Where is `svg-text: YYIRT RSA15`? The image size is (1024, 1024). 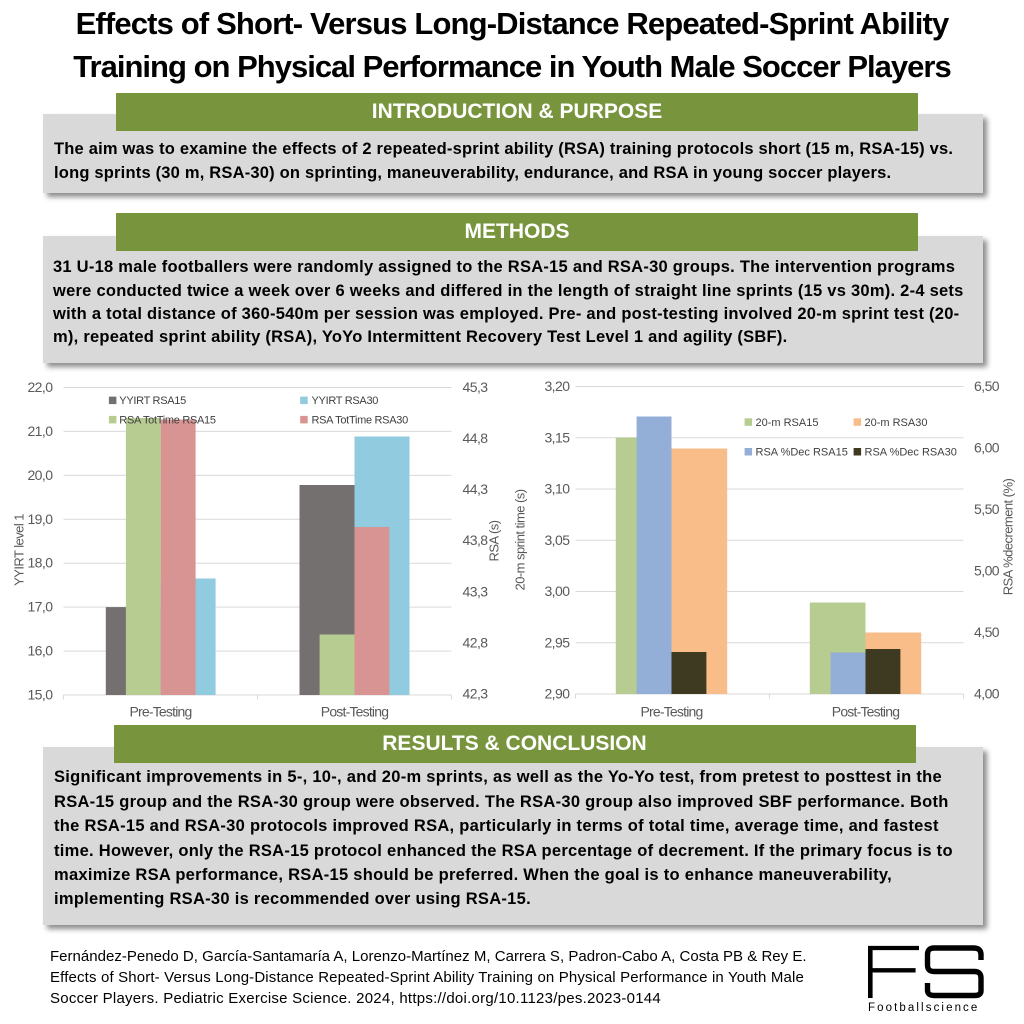
svg-text: YYIRT RSA15 is located at coordinates (152, 401).